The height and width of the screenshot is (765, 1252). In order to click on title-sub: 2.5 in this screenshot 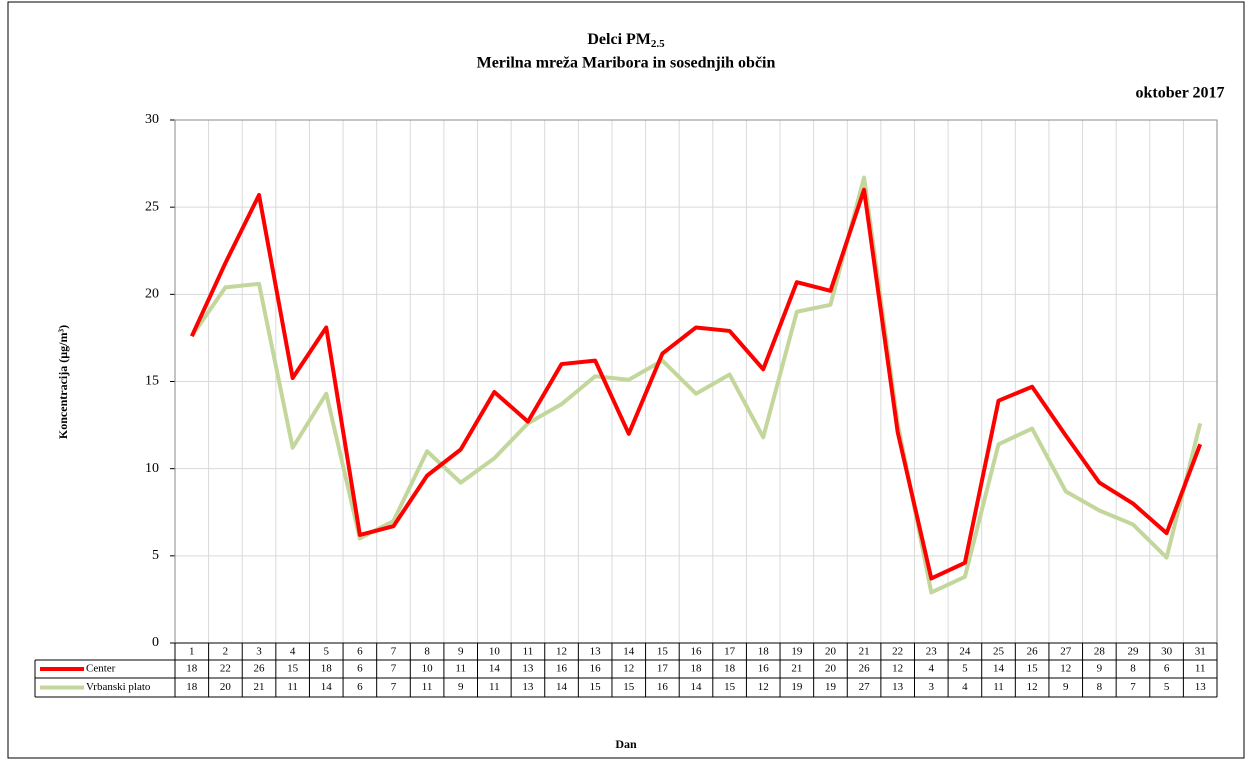, I will do `click(658, 44)`.